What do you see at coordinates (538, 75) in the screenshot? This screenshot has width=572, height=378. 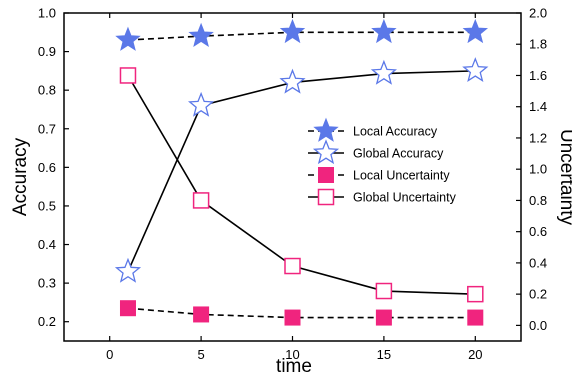 I see `y-right-tick-label: 1.6` at bounding box center [538, 75].